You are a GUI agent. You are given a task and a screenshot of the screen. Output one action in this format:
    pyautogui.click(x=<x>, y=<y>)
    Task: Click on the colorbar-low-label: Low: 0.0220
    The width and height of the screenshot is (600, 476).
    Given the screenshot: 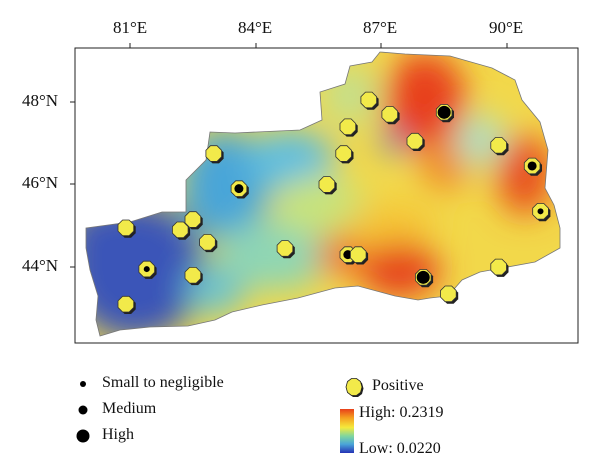 What is the action you would take?
    pyautogui.click(x=400, y=448)
    